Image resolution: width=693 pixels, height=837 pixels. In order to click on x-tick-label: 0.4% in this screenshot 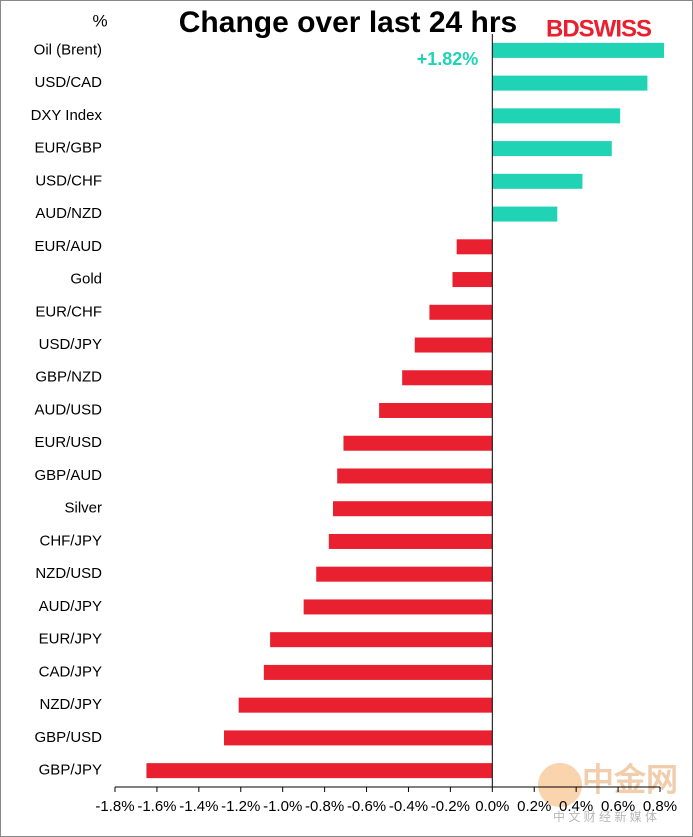, I will do `click(576, 806)`.